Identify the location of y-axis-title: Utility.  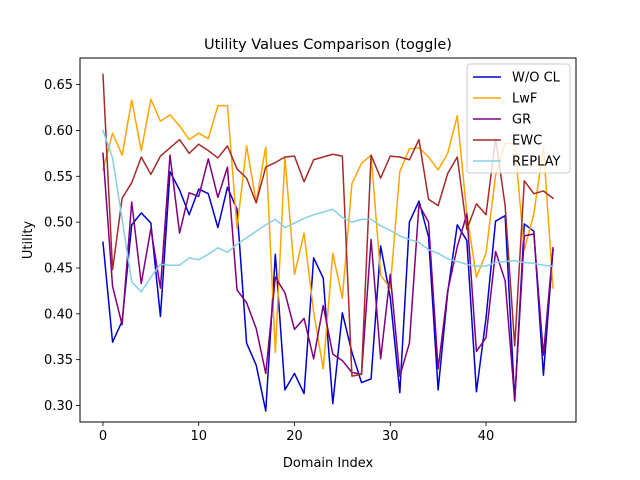
(28, 240).